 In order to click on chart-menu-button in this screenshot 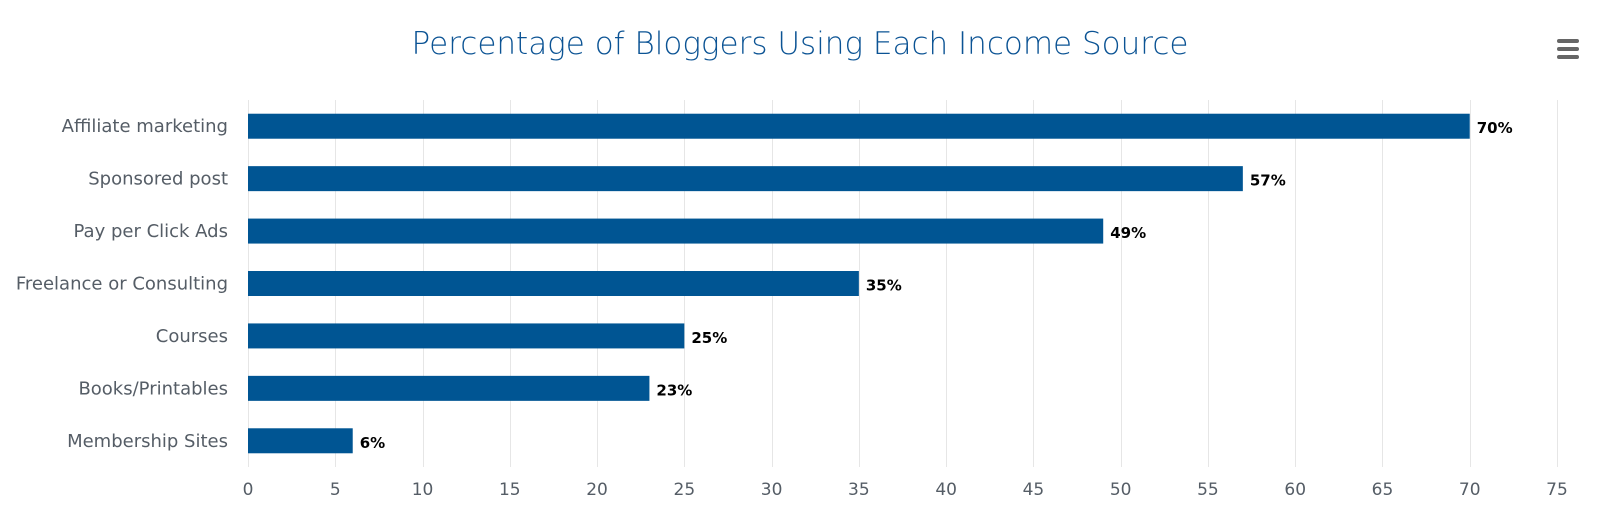, I will do `click(1569, 49)`.